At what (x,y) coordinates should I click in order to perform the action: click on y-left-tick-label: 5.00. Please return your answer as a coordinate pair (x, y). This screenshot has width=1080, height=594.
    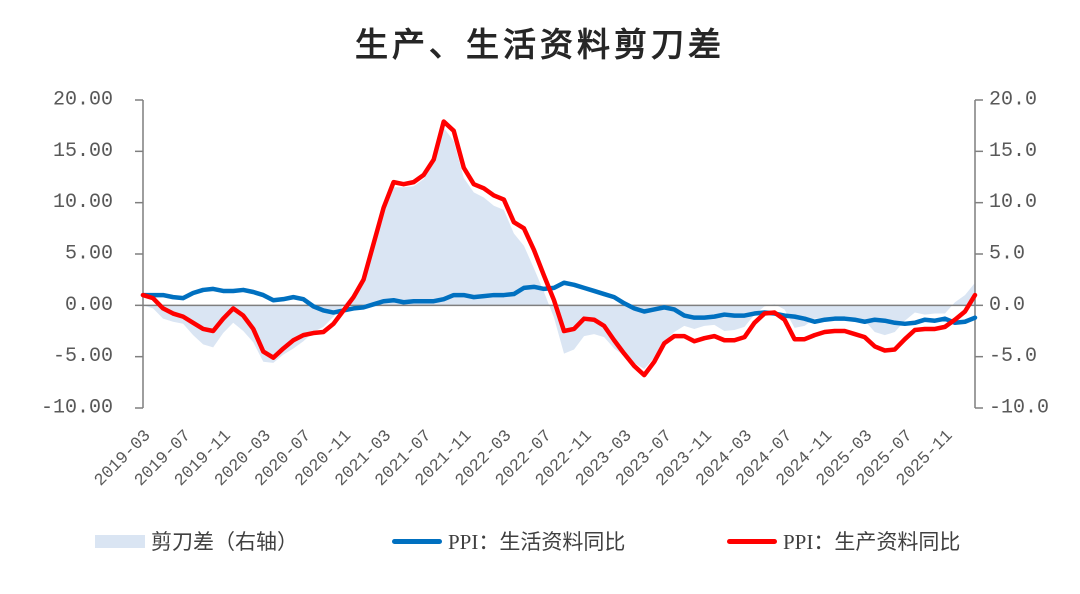
    Looking at the image, I should click on (89, 254).